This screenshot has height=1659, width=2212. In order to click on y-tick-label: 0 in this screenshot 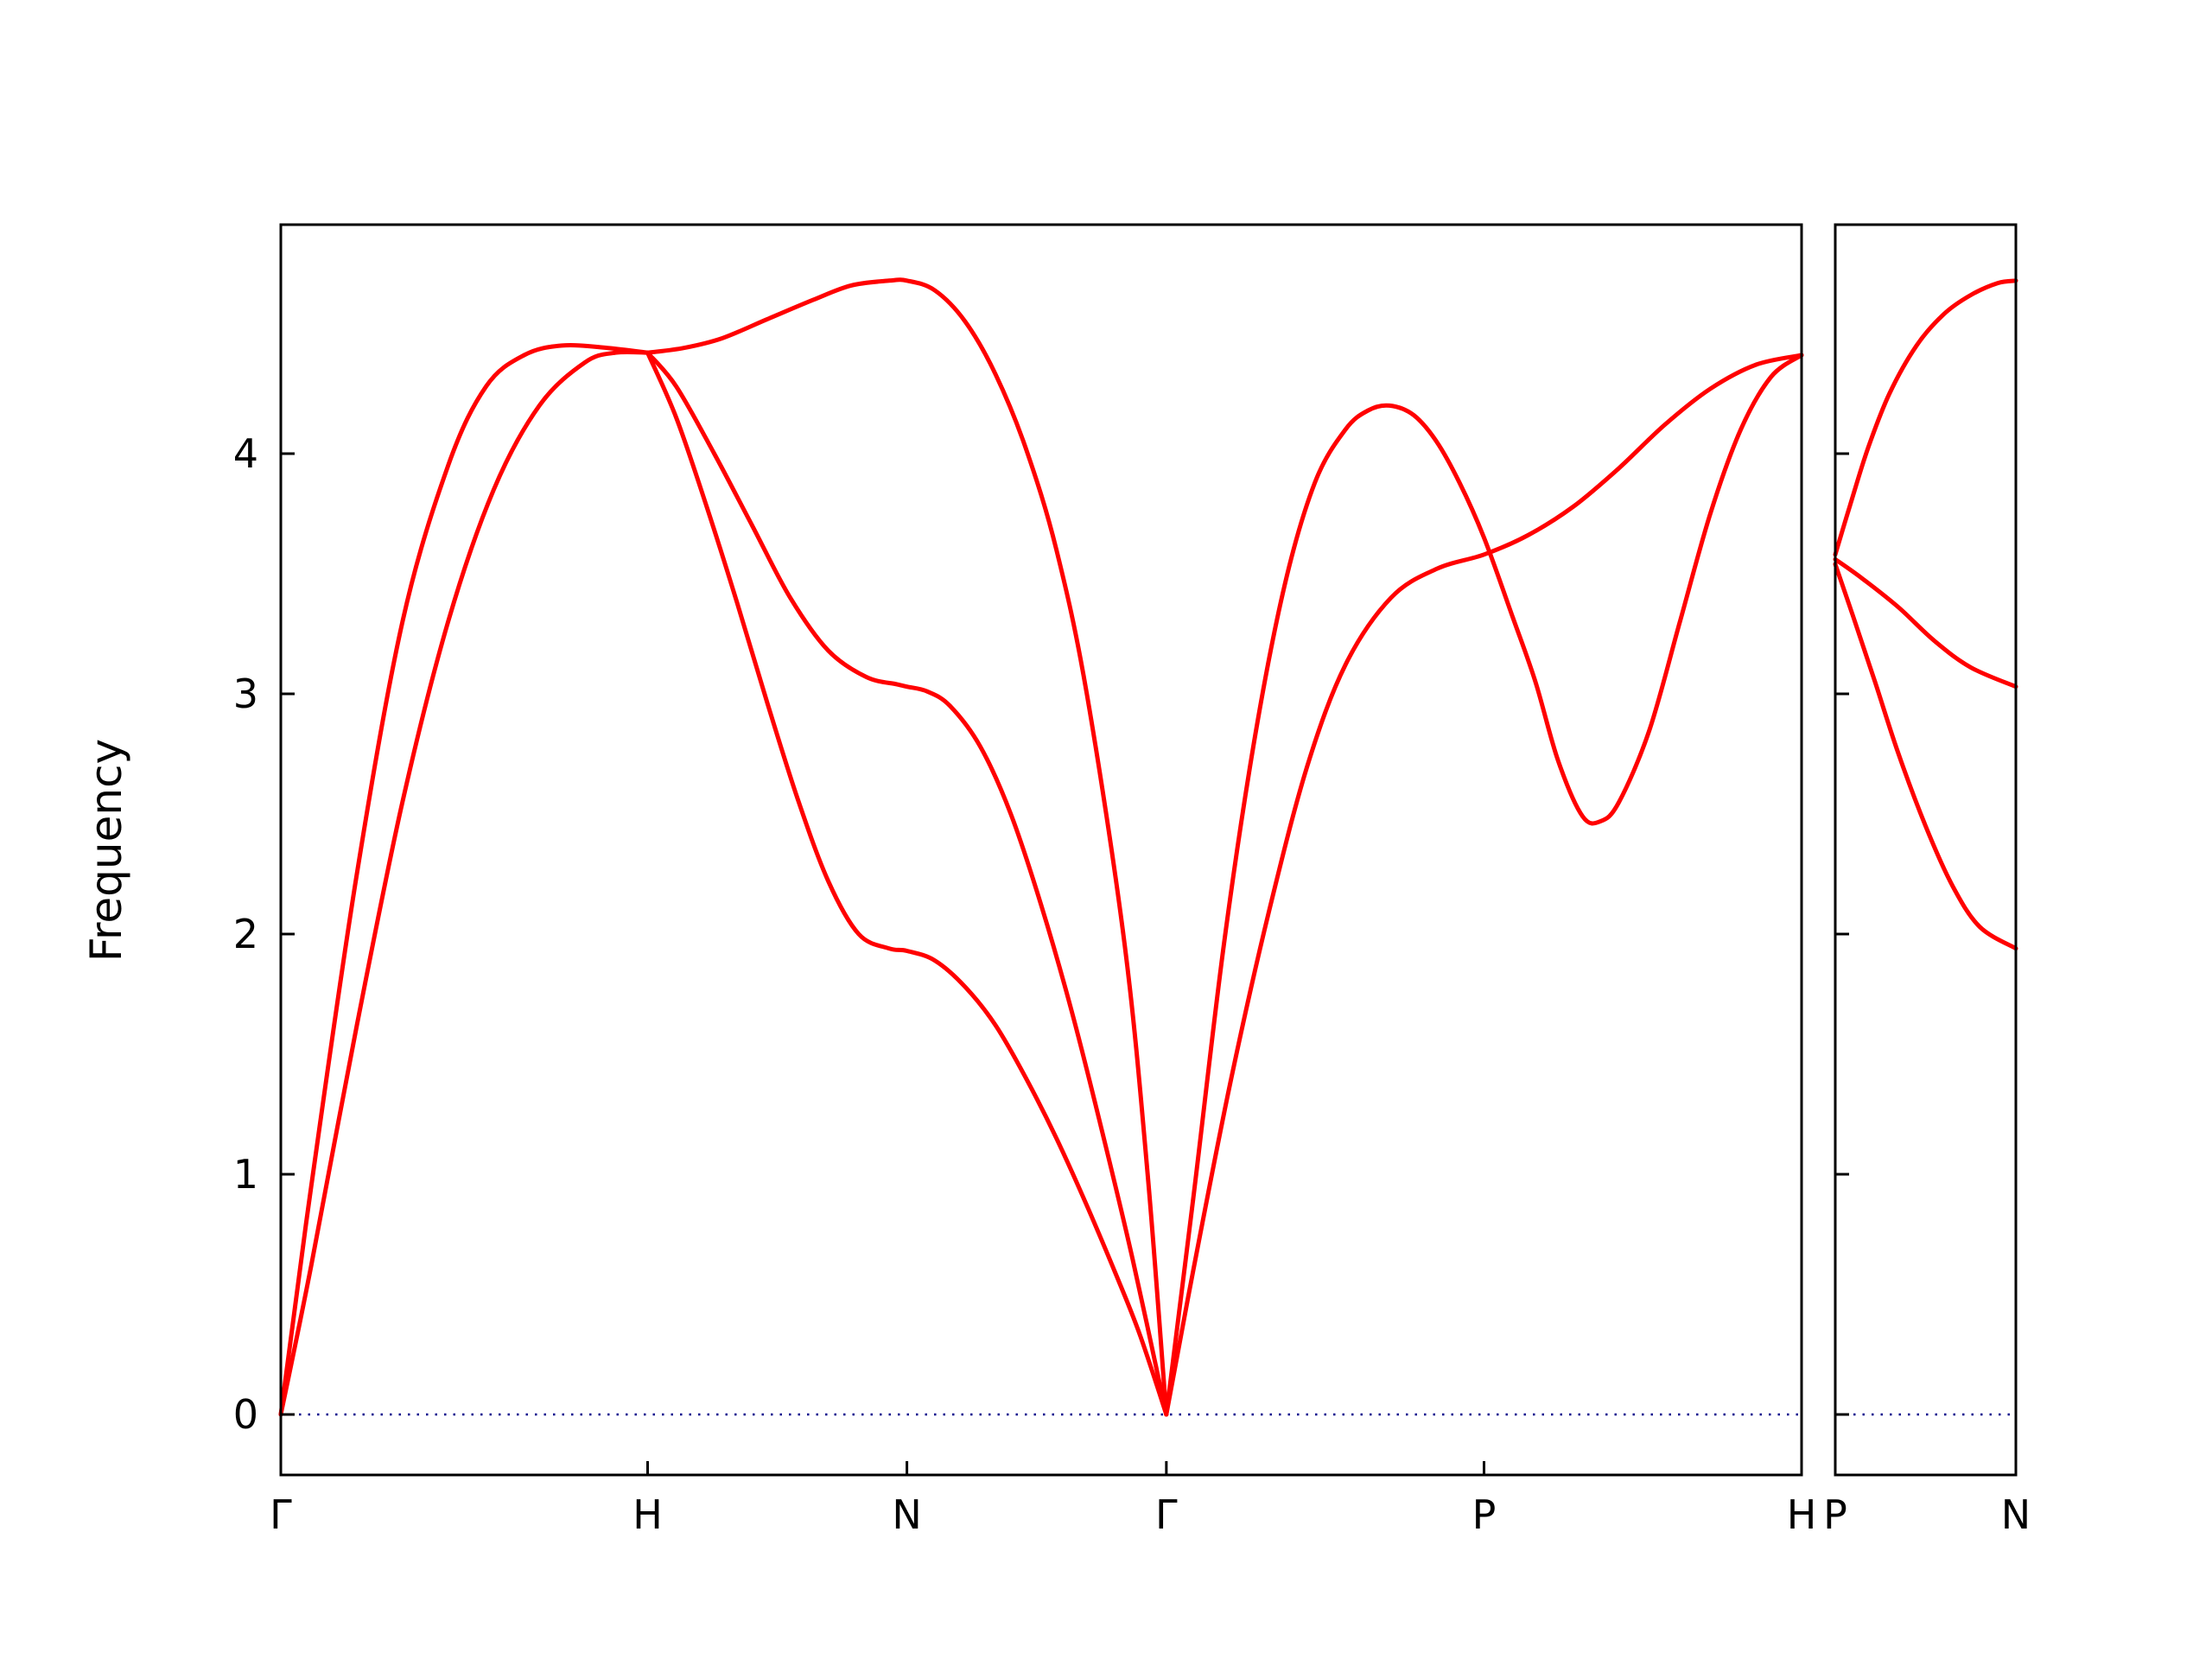, I will do `click(245, 1414)`.